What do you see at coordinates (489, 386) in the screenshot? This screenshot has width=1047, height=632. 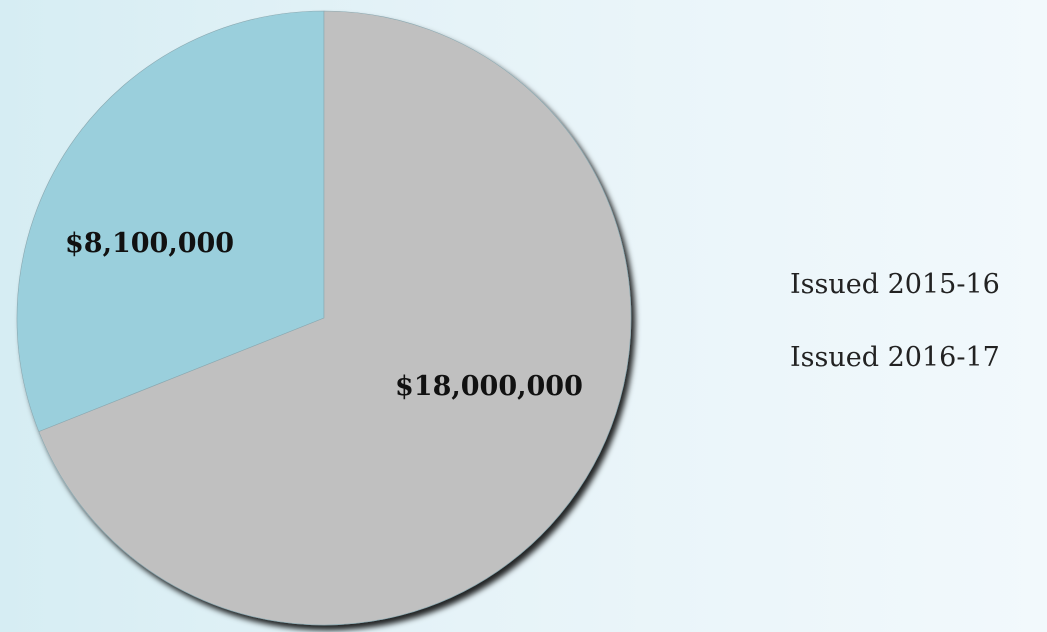 I see `slice-label-issued-2016-17: $18,000,000` at bounding box center [489, 386].